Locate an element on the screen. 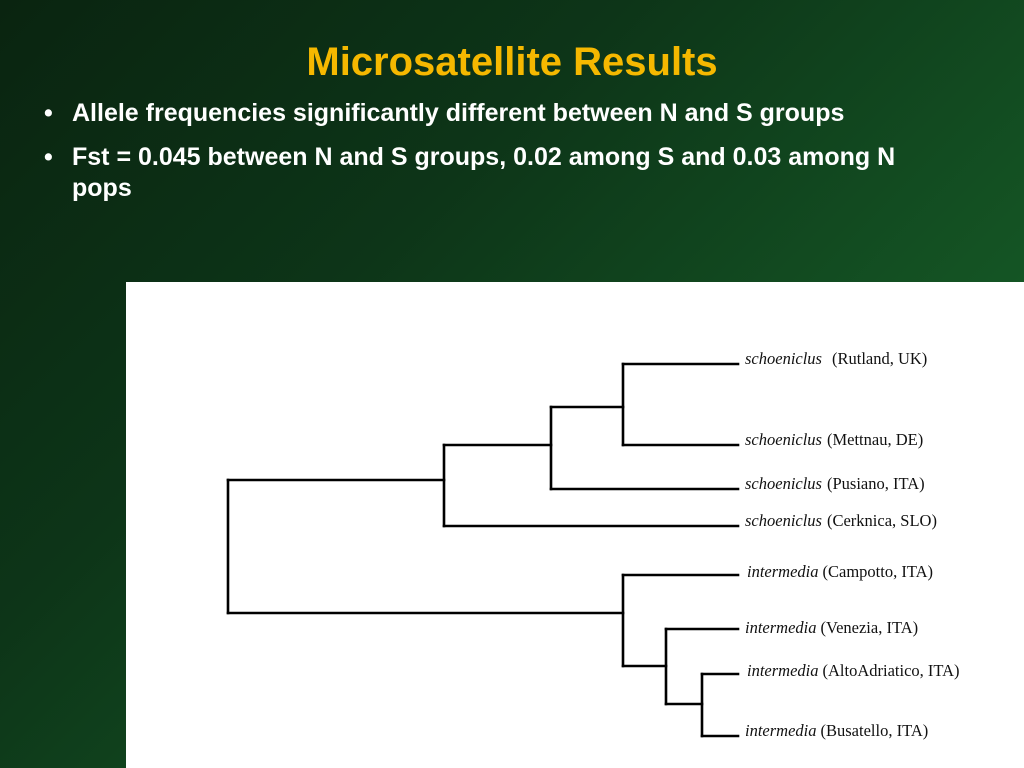 This screenshot has height=768, width=1024. leaf-label: schoeniclus (Rutland, UK) is located at coordinates (836, 358).